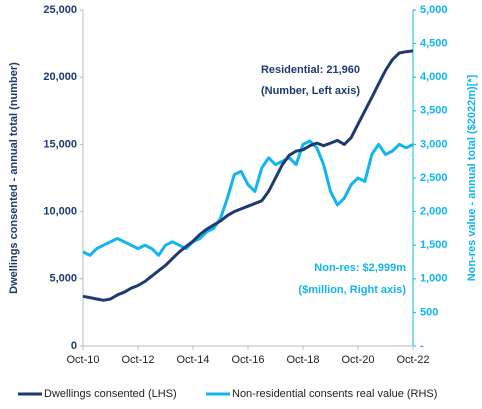 Image resolution: width=482 pixels, height=409 pixels. Describe the element at coordinates (434, 77) in the screenshot. I see `y2-tick-label: 4,000` at that location.